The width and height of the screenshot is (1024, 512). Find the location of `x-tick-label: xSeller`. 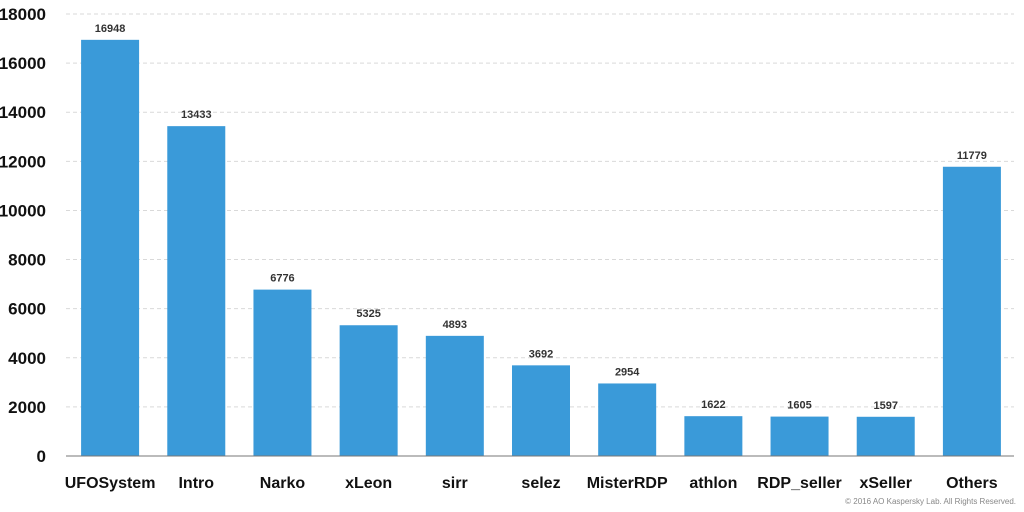

x-tick-label: xSeller is located at coordinates (885, 483).